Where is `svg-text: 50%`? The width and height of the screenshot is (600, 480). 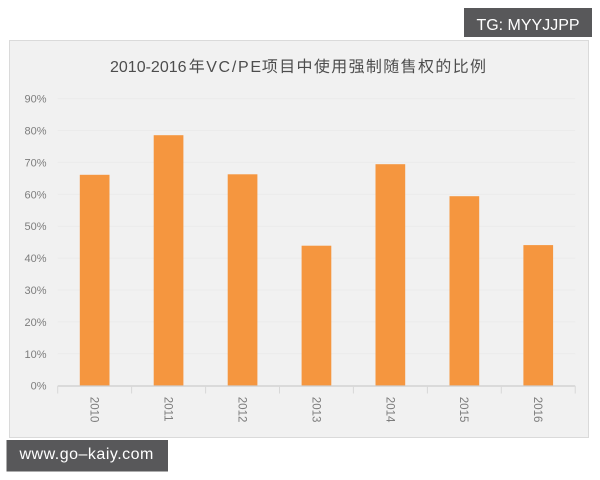 svg-text: 50% is located at coordinates (35, 227).